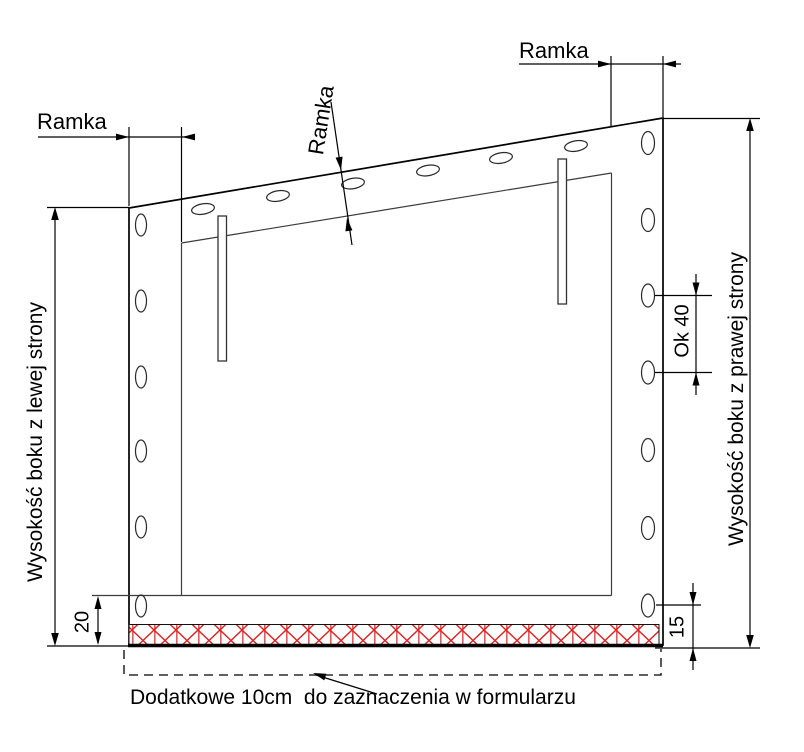 The height and width of the screenshot is (752, 804). What do you see at coordinates (600, 91) in the screenshot?
I see `dim-ramka-top-right` at bounding box center [600, 91].